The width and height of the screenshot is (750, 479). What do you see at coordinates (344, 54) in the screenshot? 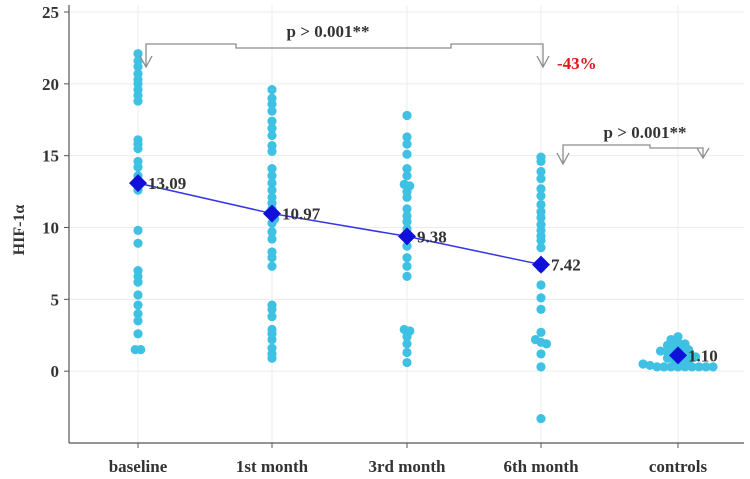
I see `bracket-baseline-6th-month` at bounding box center [344, 54].